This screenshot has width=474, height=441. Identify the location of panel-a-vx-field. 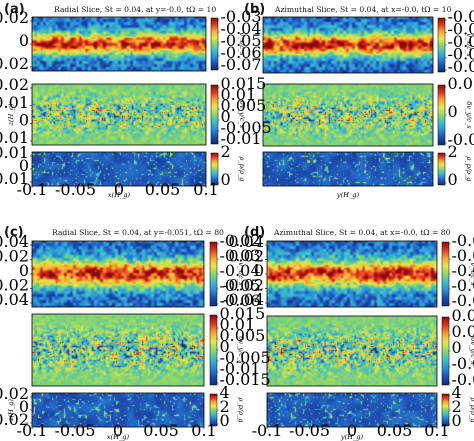
(119, 44).